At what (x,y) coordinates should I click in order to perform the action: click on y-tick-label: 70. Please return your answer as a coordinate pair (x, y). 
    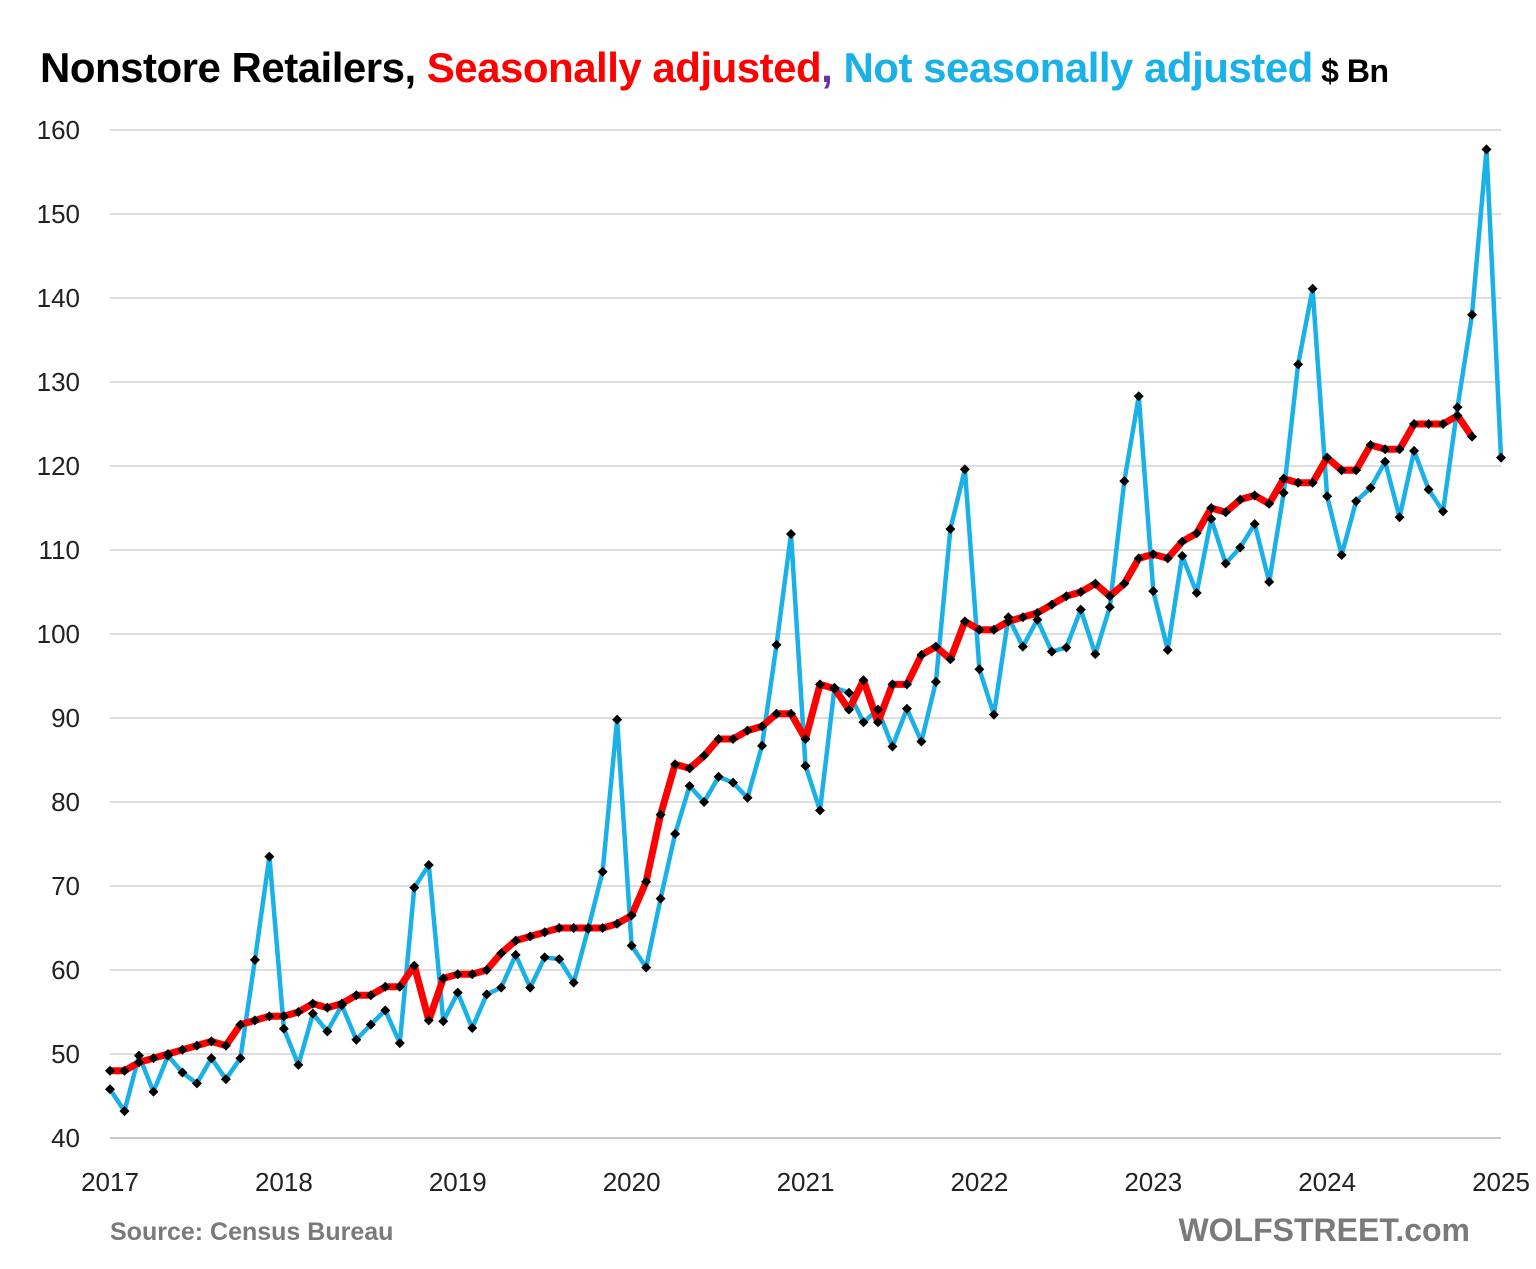
    Looking at the image, I should click on (65, 886).